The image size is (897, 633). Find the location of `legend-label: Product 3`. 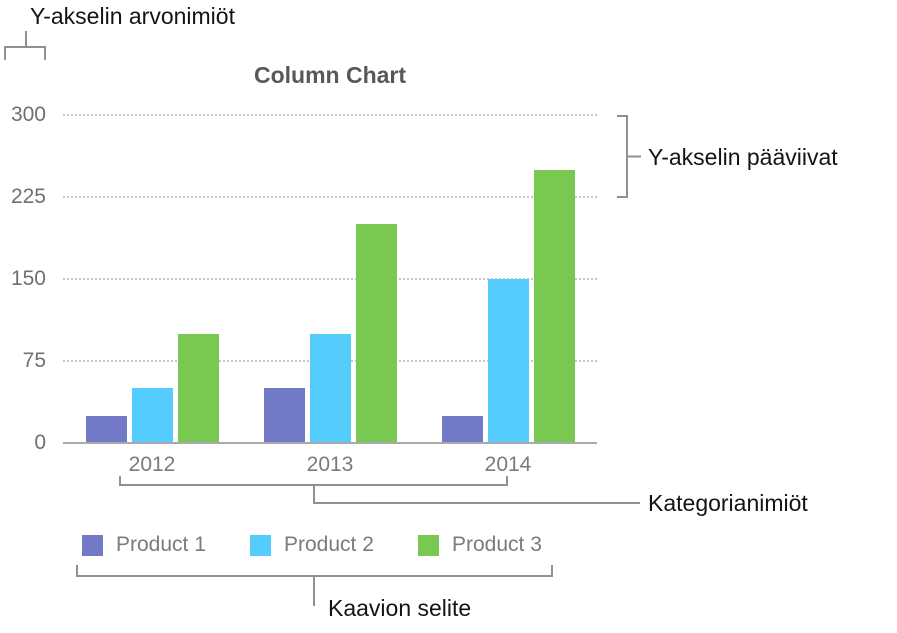

legend-label: Product 3 is located at coordinates (497, 544).